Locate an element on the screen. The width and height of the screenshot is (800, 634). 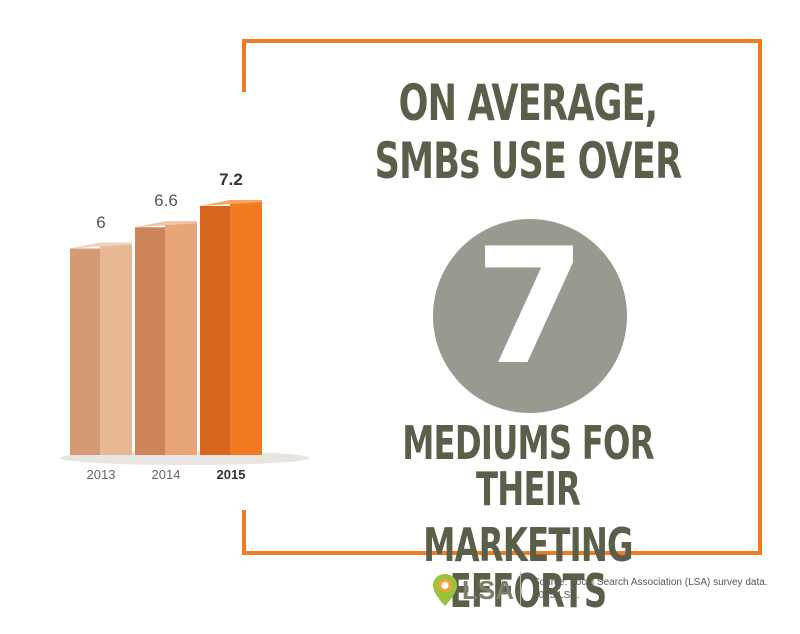
headline-line-1: ON AVERAGE, is located at coordinates (528, 103).